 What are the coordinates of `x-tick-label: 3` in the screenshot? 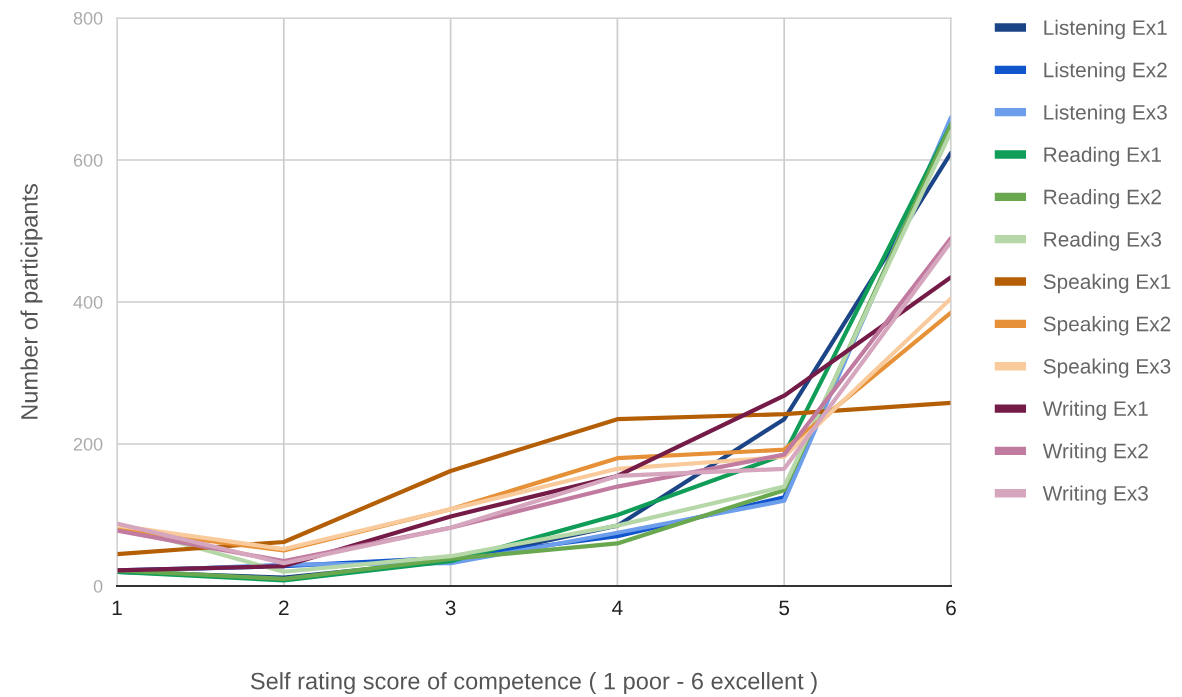 It's located at (450, 608).